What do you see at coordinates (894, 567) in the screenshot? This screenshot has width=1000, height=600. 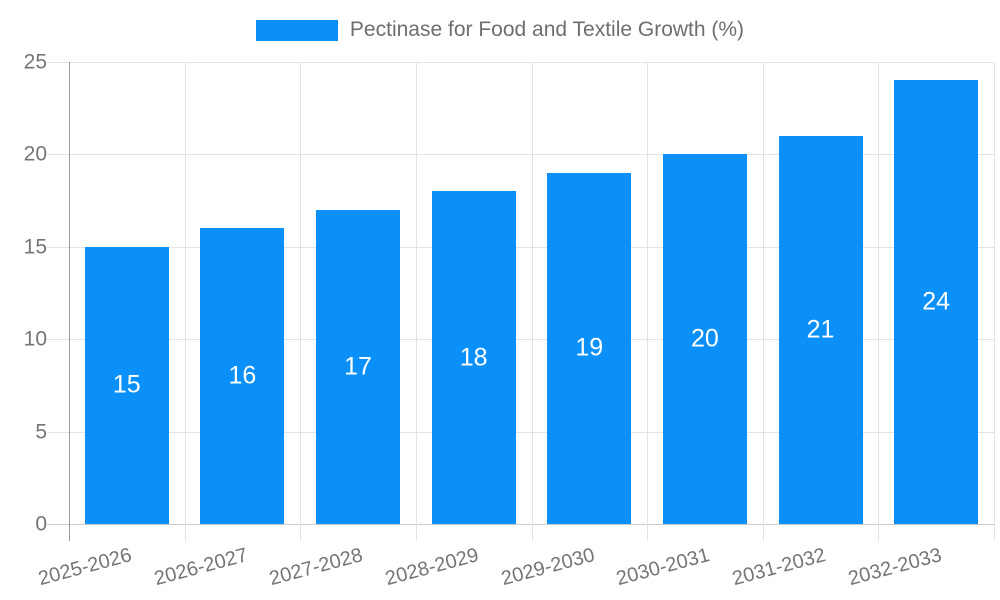 I see `x-tick-label: 2032-2033` at bounding box center [894, 567].